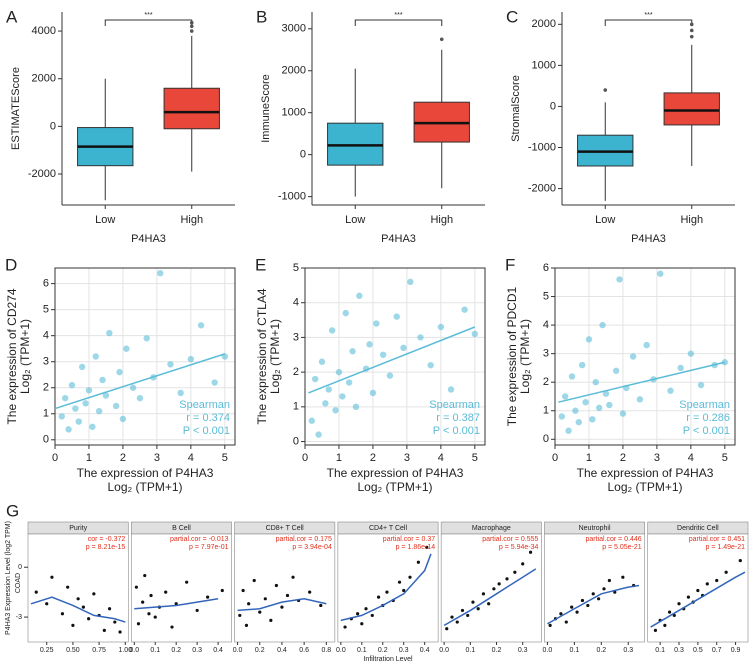  Describe the element at coordinates (304, 539) in the screenshot. I see `stat-label: partial.cor = 0.175` at that location.